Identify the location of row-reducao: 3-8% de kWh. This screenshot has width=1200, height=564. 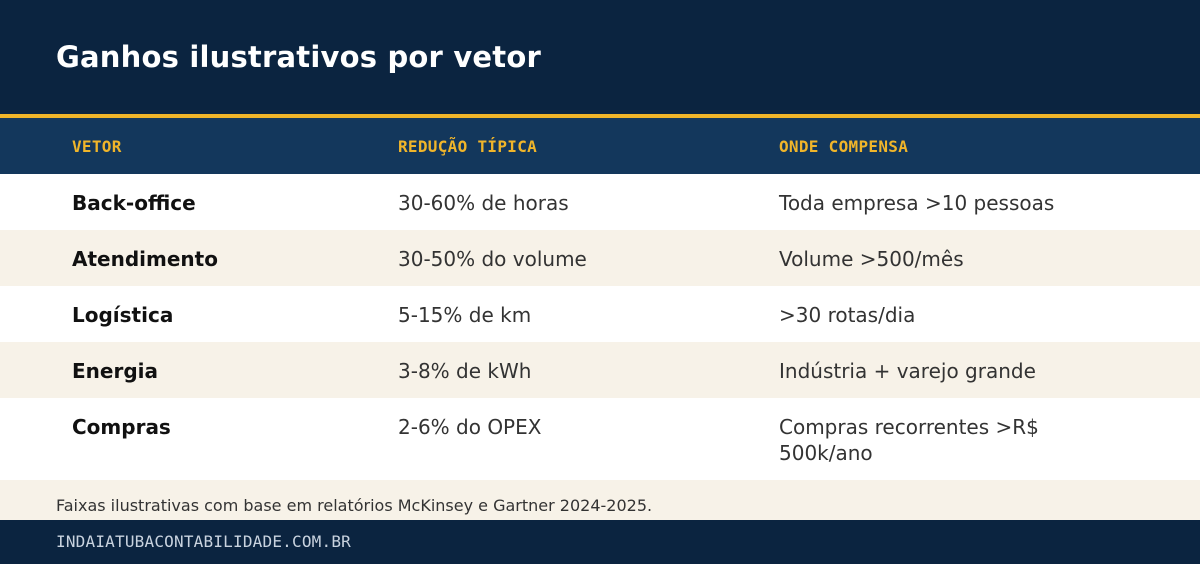
(465, 371).